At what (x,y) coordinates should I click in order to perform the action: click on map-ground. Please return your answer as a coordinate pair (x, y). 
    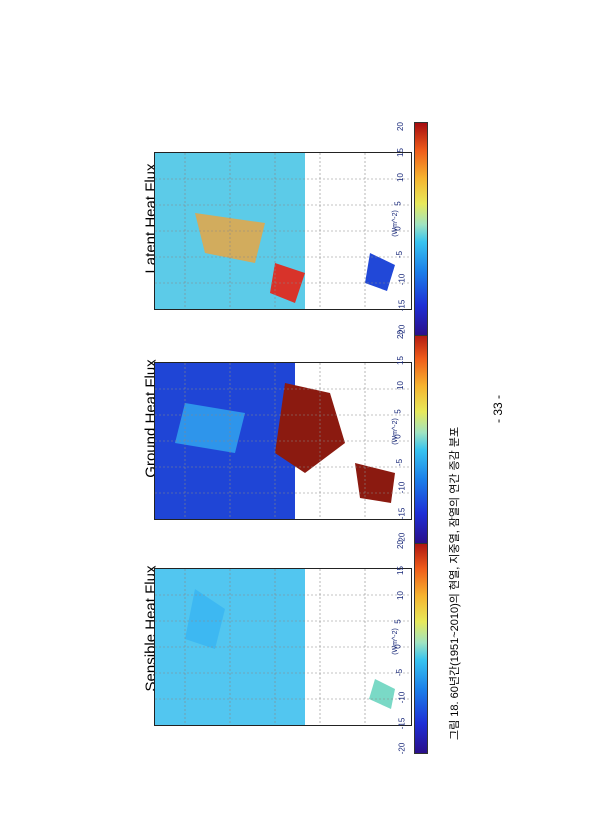
    Looking at the image, I should click on (283, 441).